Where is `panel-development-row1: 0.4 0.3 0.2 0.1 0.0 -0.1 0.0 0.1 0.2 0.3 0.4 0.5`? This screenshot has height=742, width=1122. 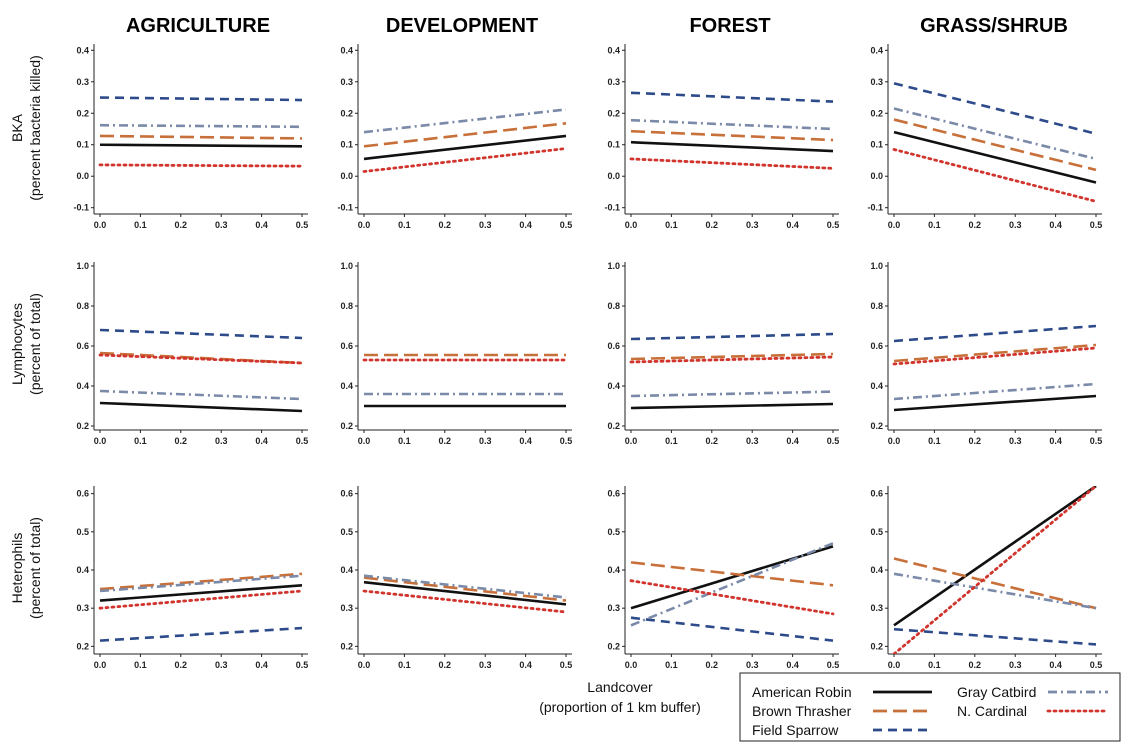
panel-development-row1: 0.4 0.3 0.2 0.1 0.0 -0.1 0.0 0.1 0.2 0.3 0.4 0.5 is located at coordinates (454, 137).